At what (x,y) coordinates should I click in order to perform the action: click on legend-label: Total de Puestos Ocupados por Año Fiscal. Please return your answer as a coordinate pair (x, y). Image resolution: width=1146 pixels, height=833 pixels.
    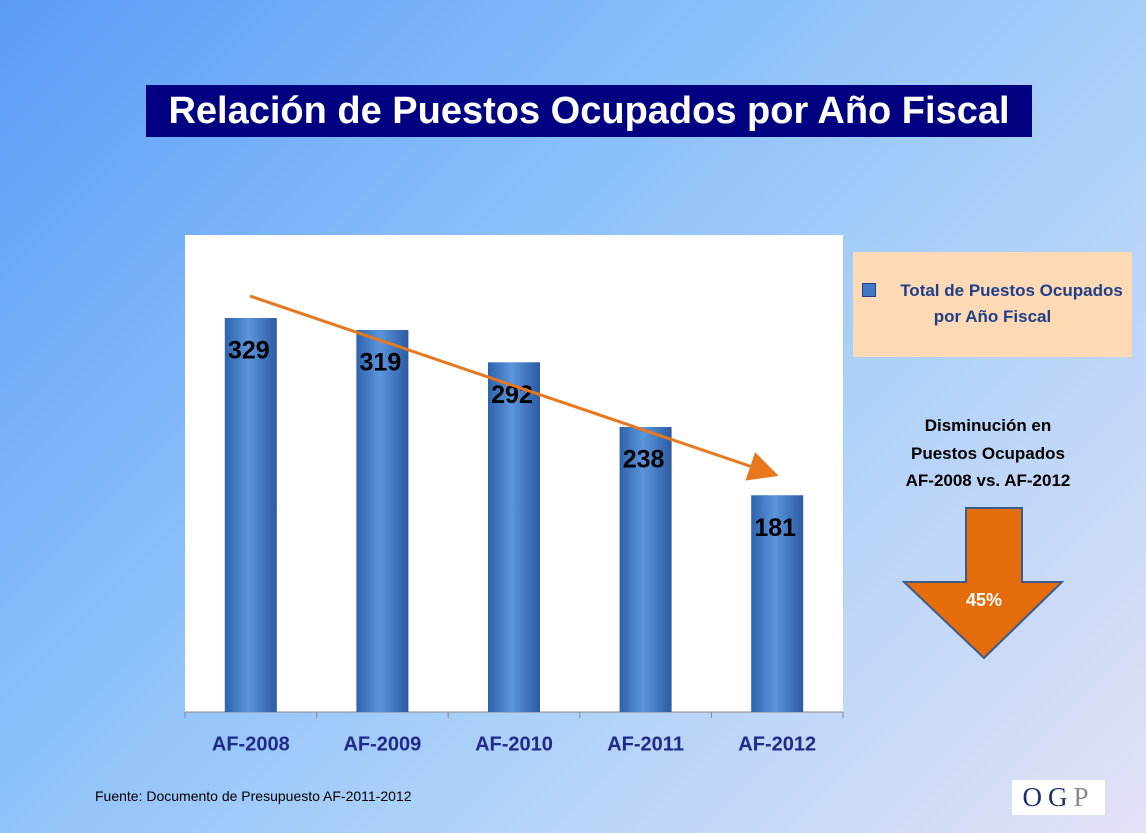
    Looking at the image, I should click on (1011, 303).